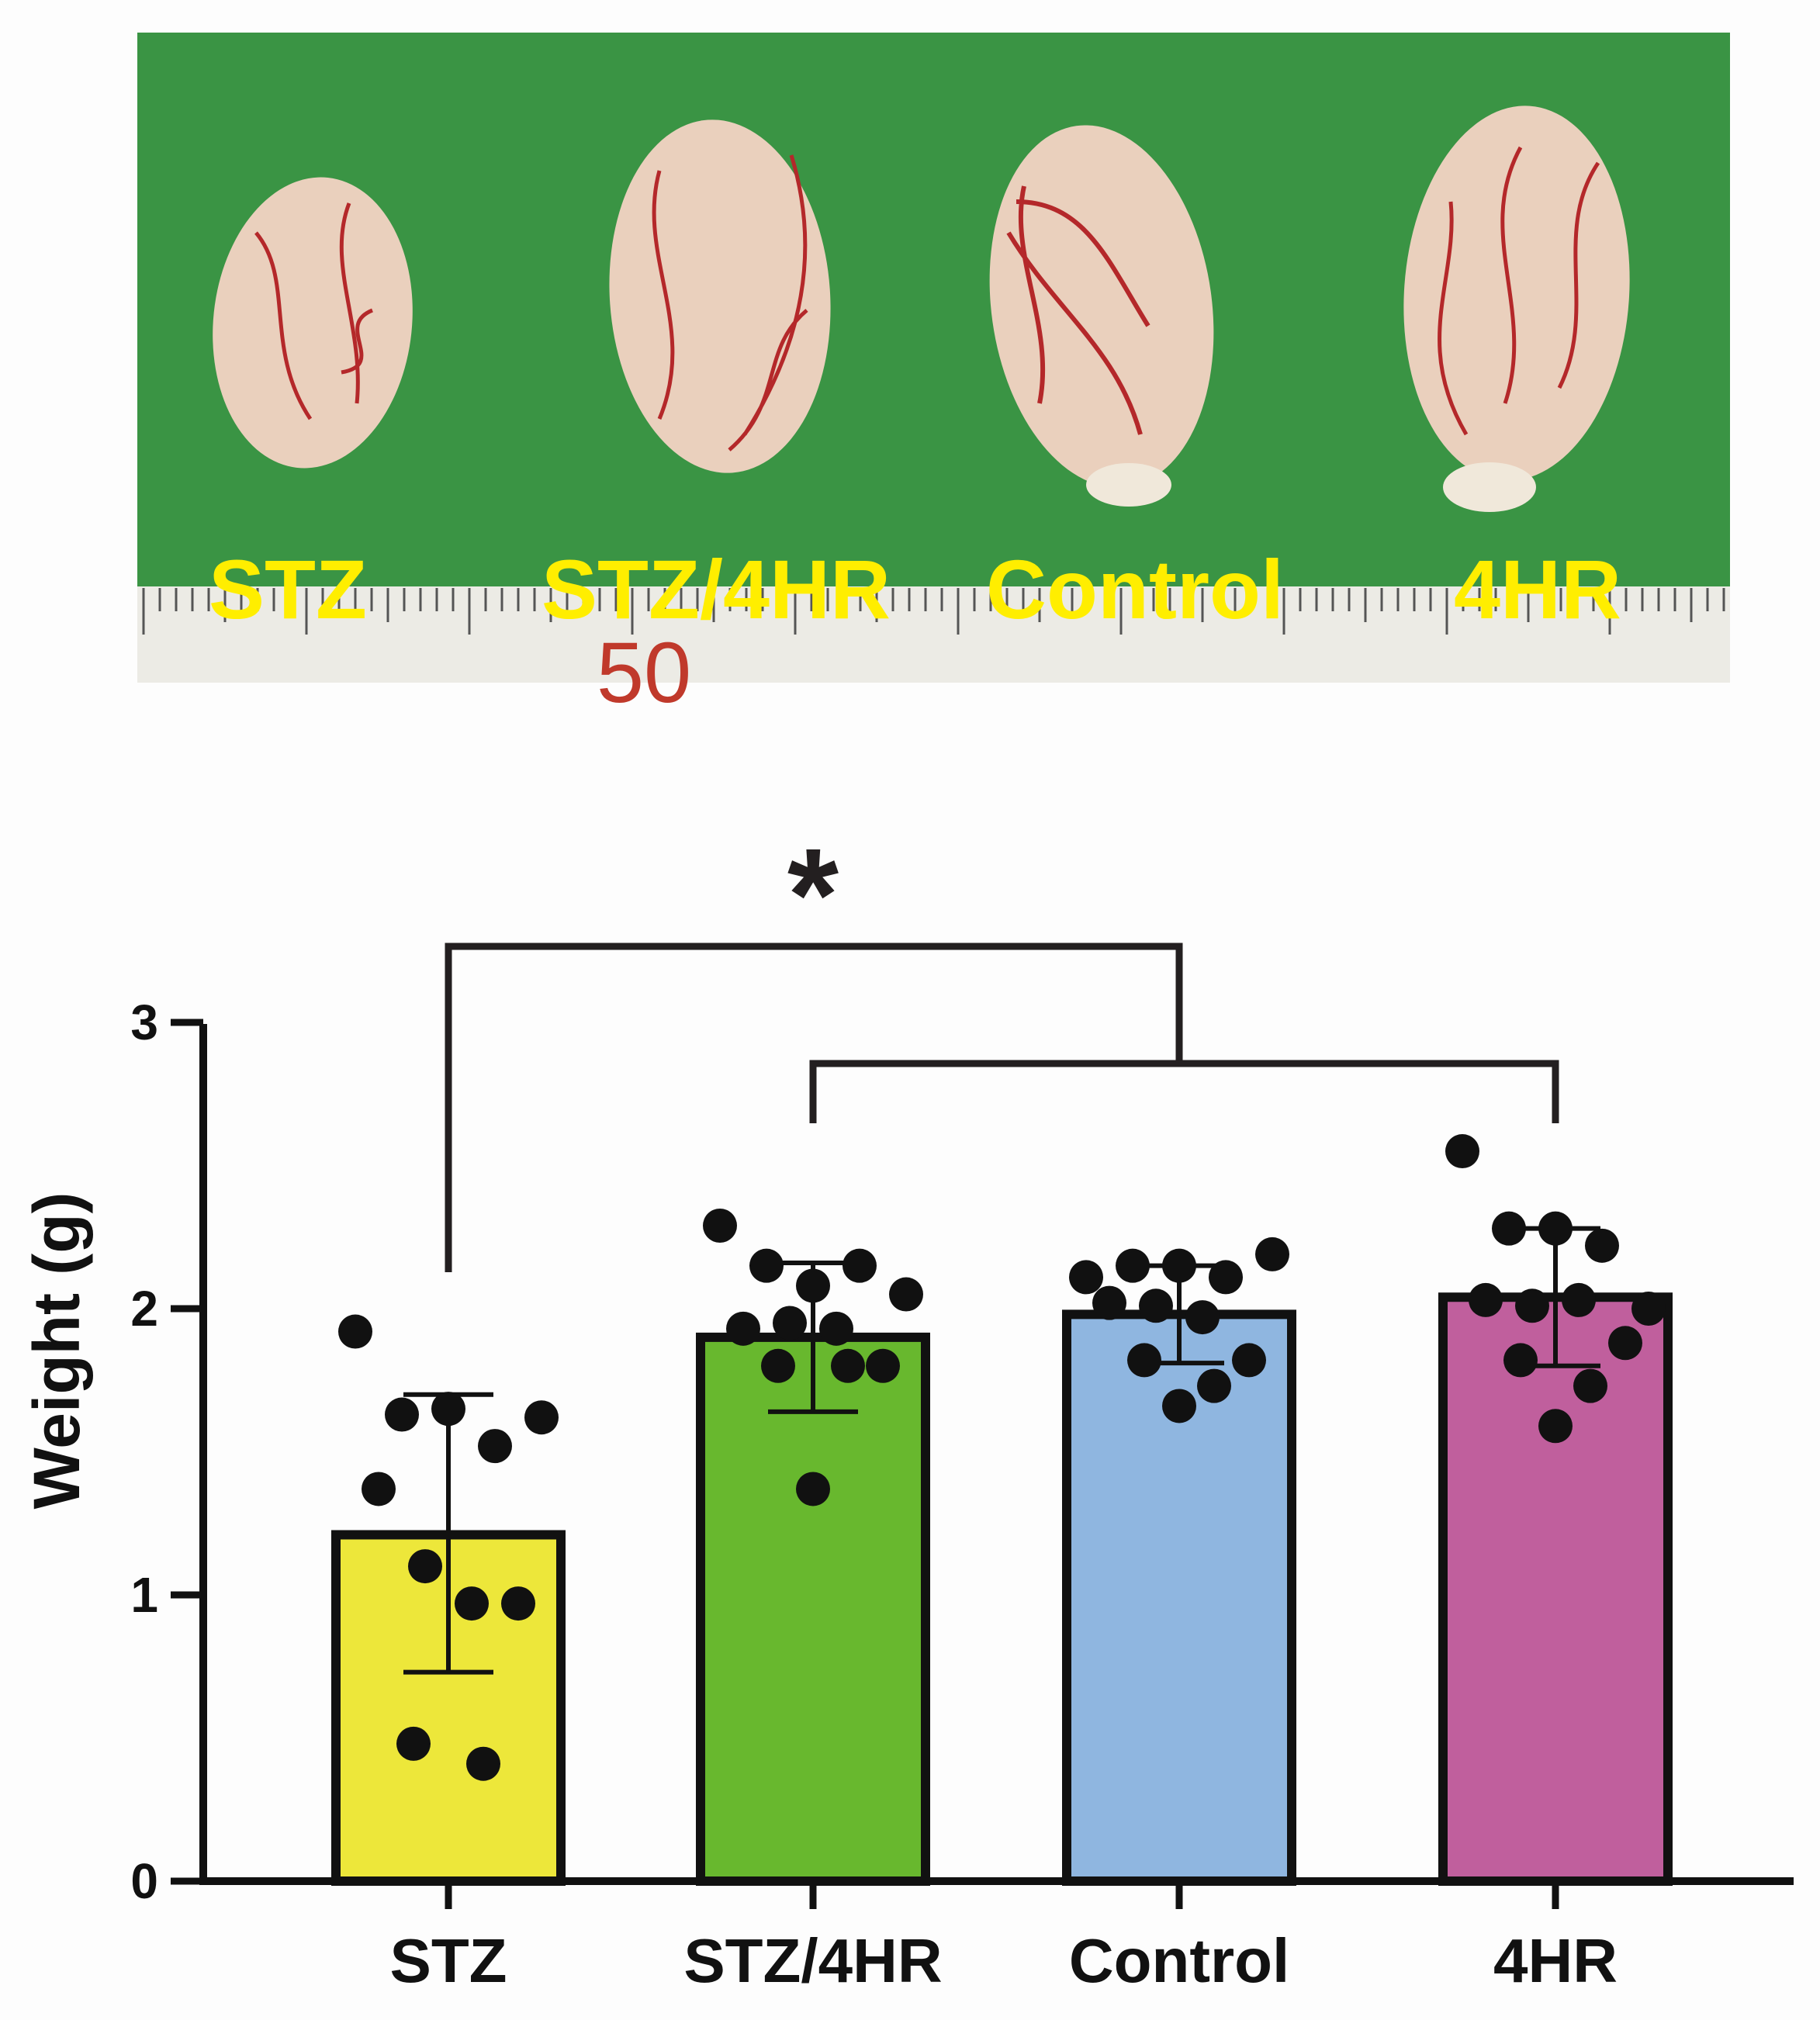  What do you see at coordinates (1537, 589) in the screenshot?
I see `photo-label-4hr: 4HR` at bounding box center [1537, 589].